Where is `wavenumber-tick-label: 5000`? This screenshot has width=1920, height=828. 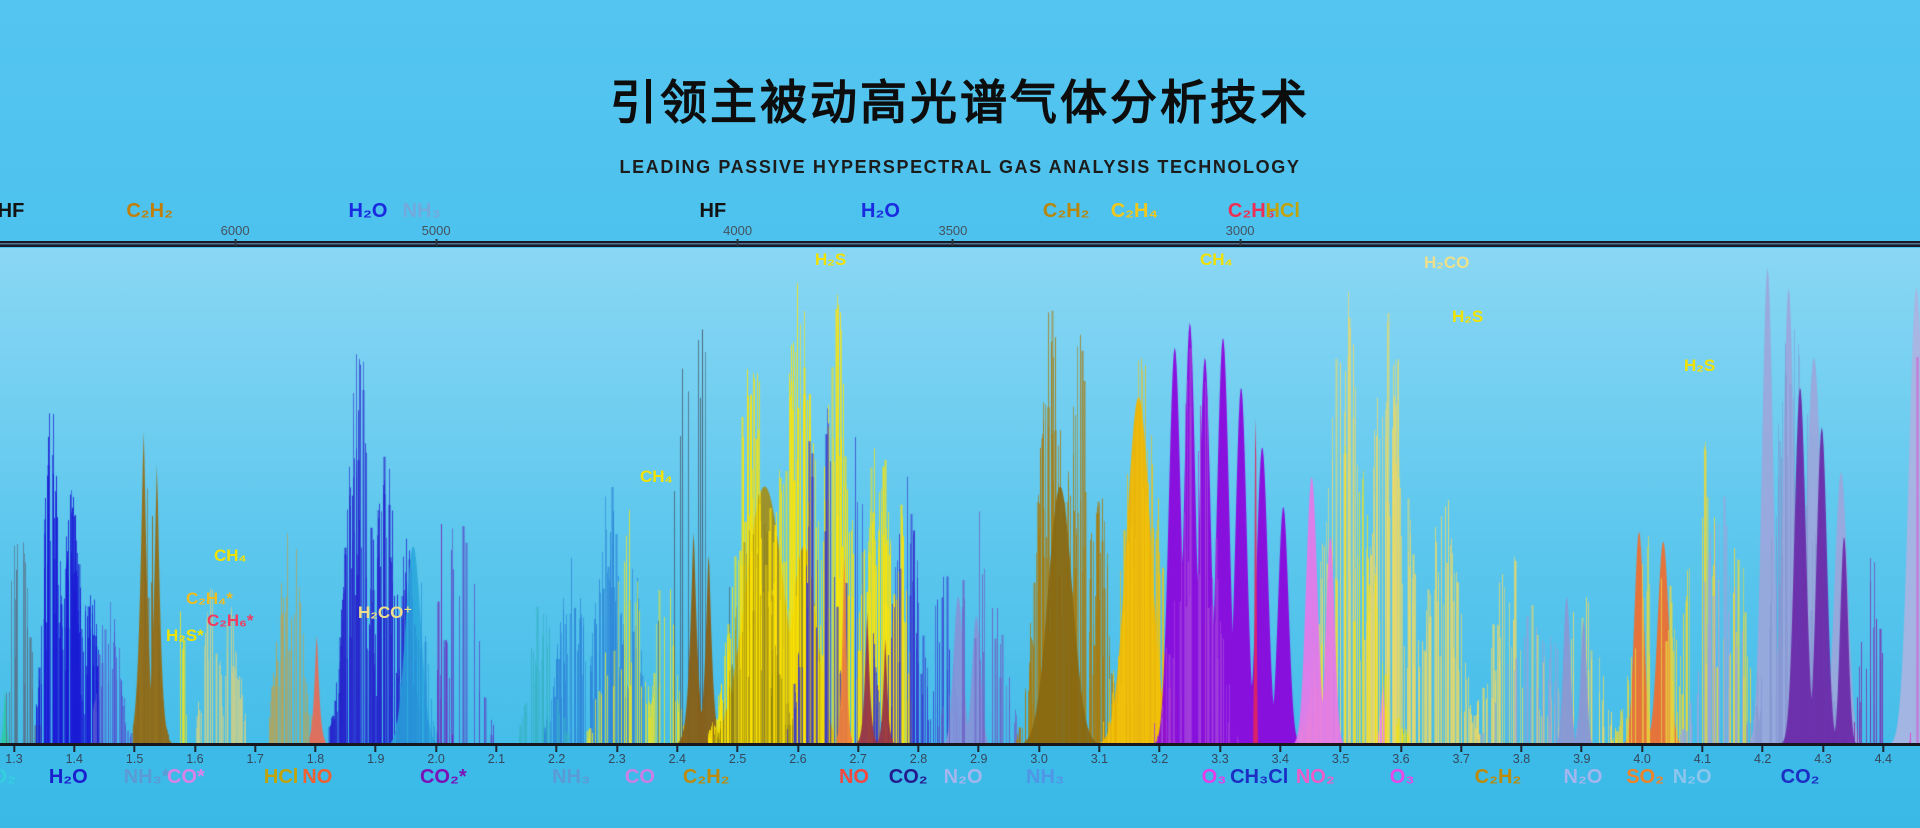 wavenumber-tick-label: 5000 is located at coordinates (436, 230).